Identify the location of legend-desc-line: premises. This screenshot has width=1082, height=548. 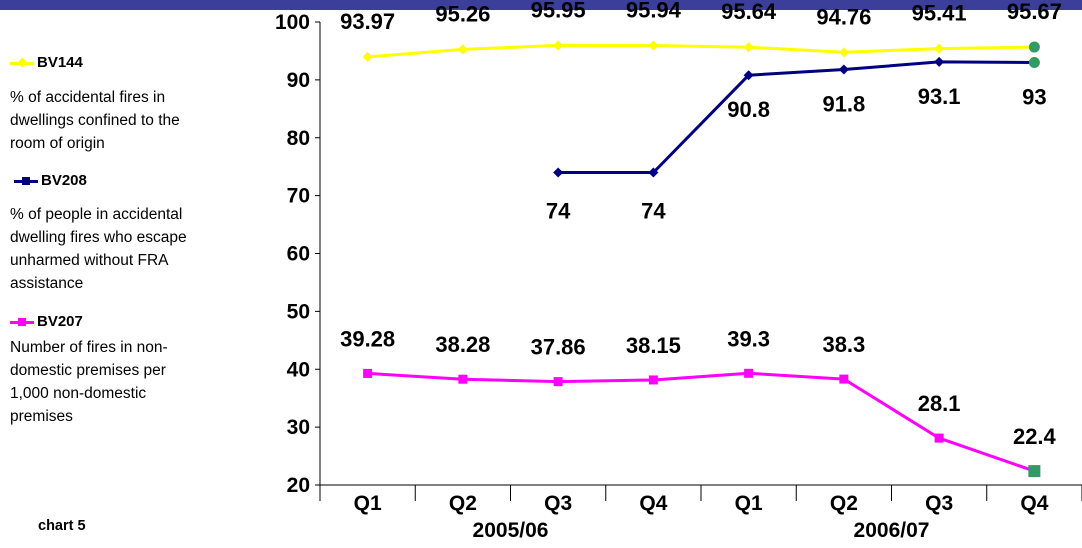
(41, 416).